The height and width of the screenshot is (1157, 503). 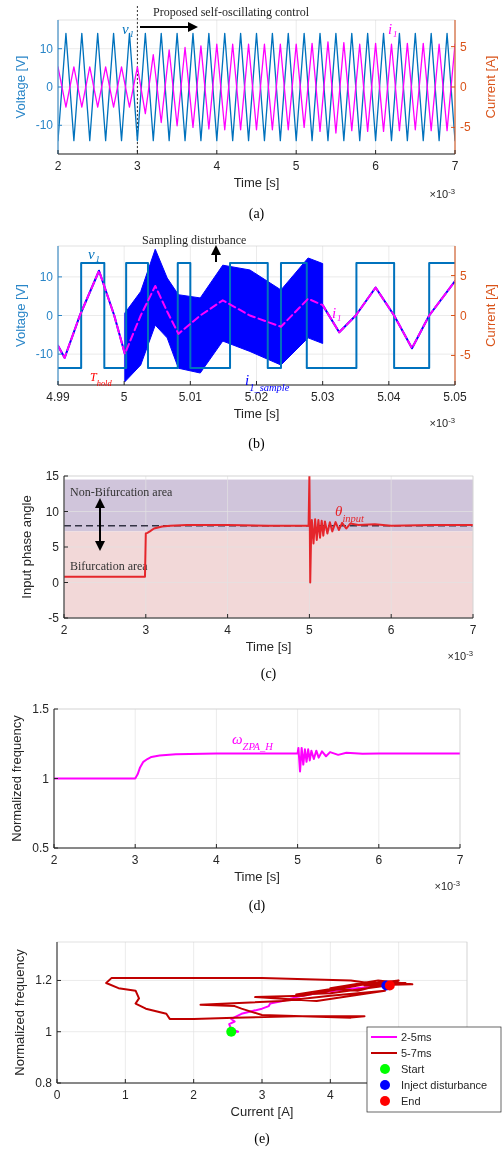 I want to click on text: (e), so click(x=262, y=1139).